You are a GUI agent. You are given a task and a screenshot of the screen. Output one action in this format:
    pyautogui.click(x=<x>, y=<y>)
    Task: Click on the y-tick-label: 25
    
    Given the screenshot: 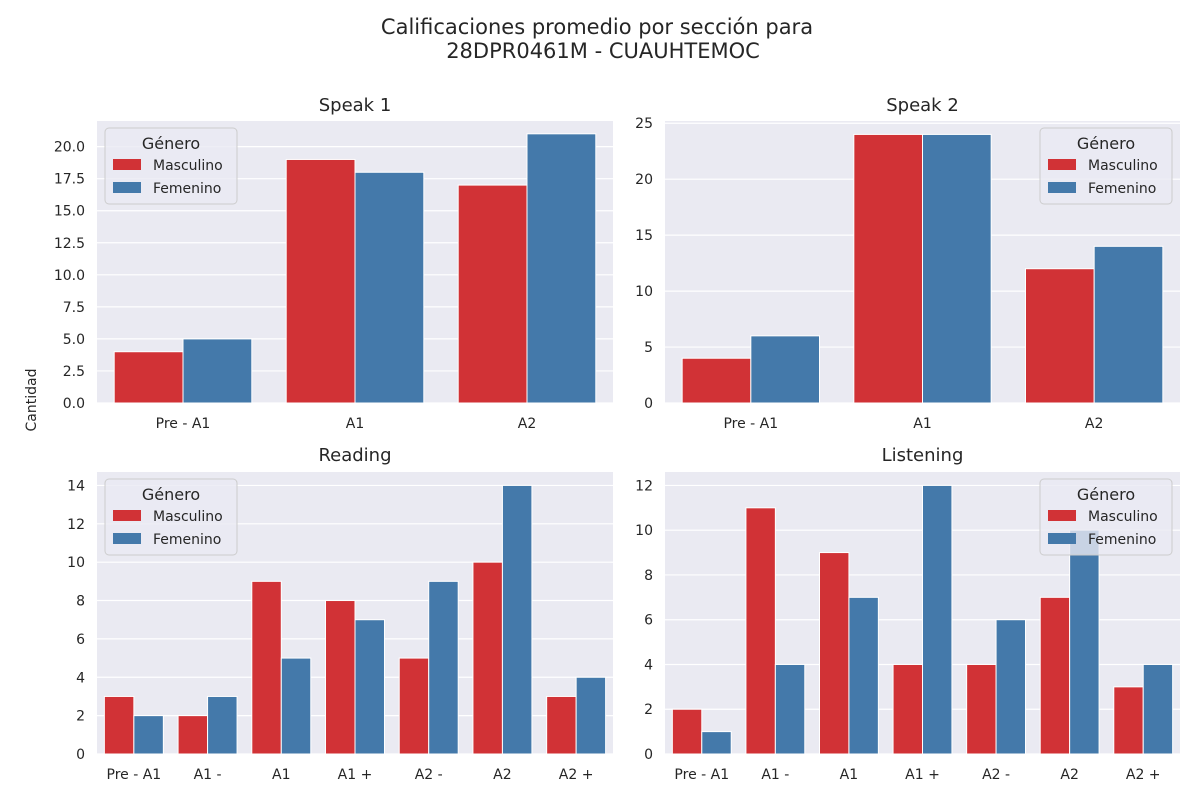 What is the action you would take?
    pyautogui.click(x=644, y=124)
    